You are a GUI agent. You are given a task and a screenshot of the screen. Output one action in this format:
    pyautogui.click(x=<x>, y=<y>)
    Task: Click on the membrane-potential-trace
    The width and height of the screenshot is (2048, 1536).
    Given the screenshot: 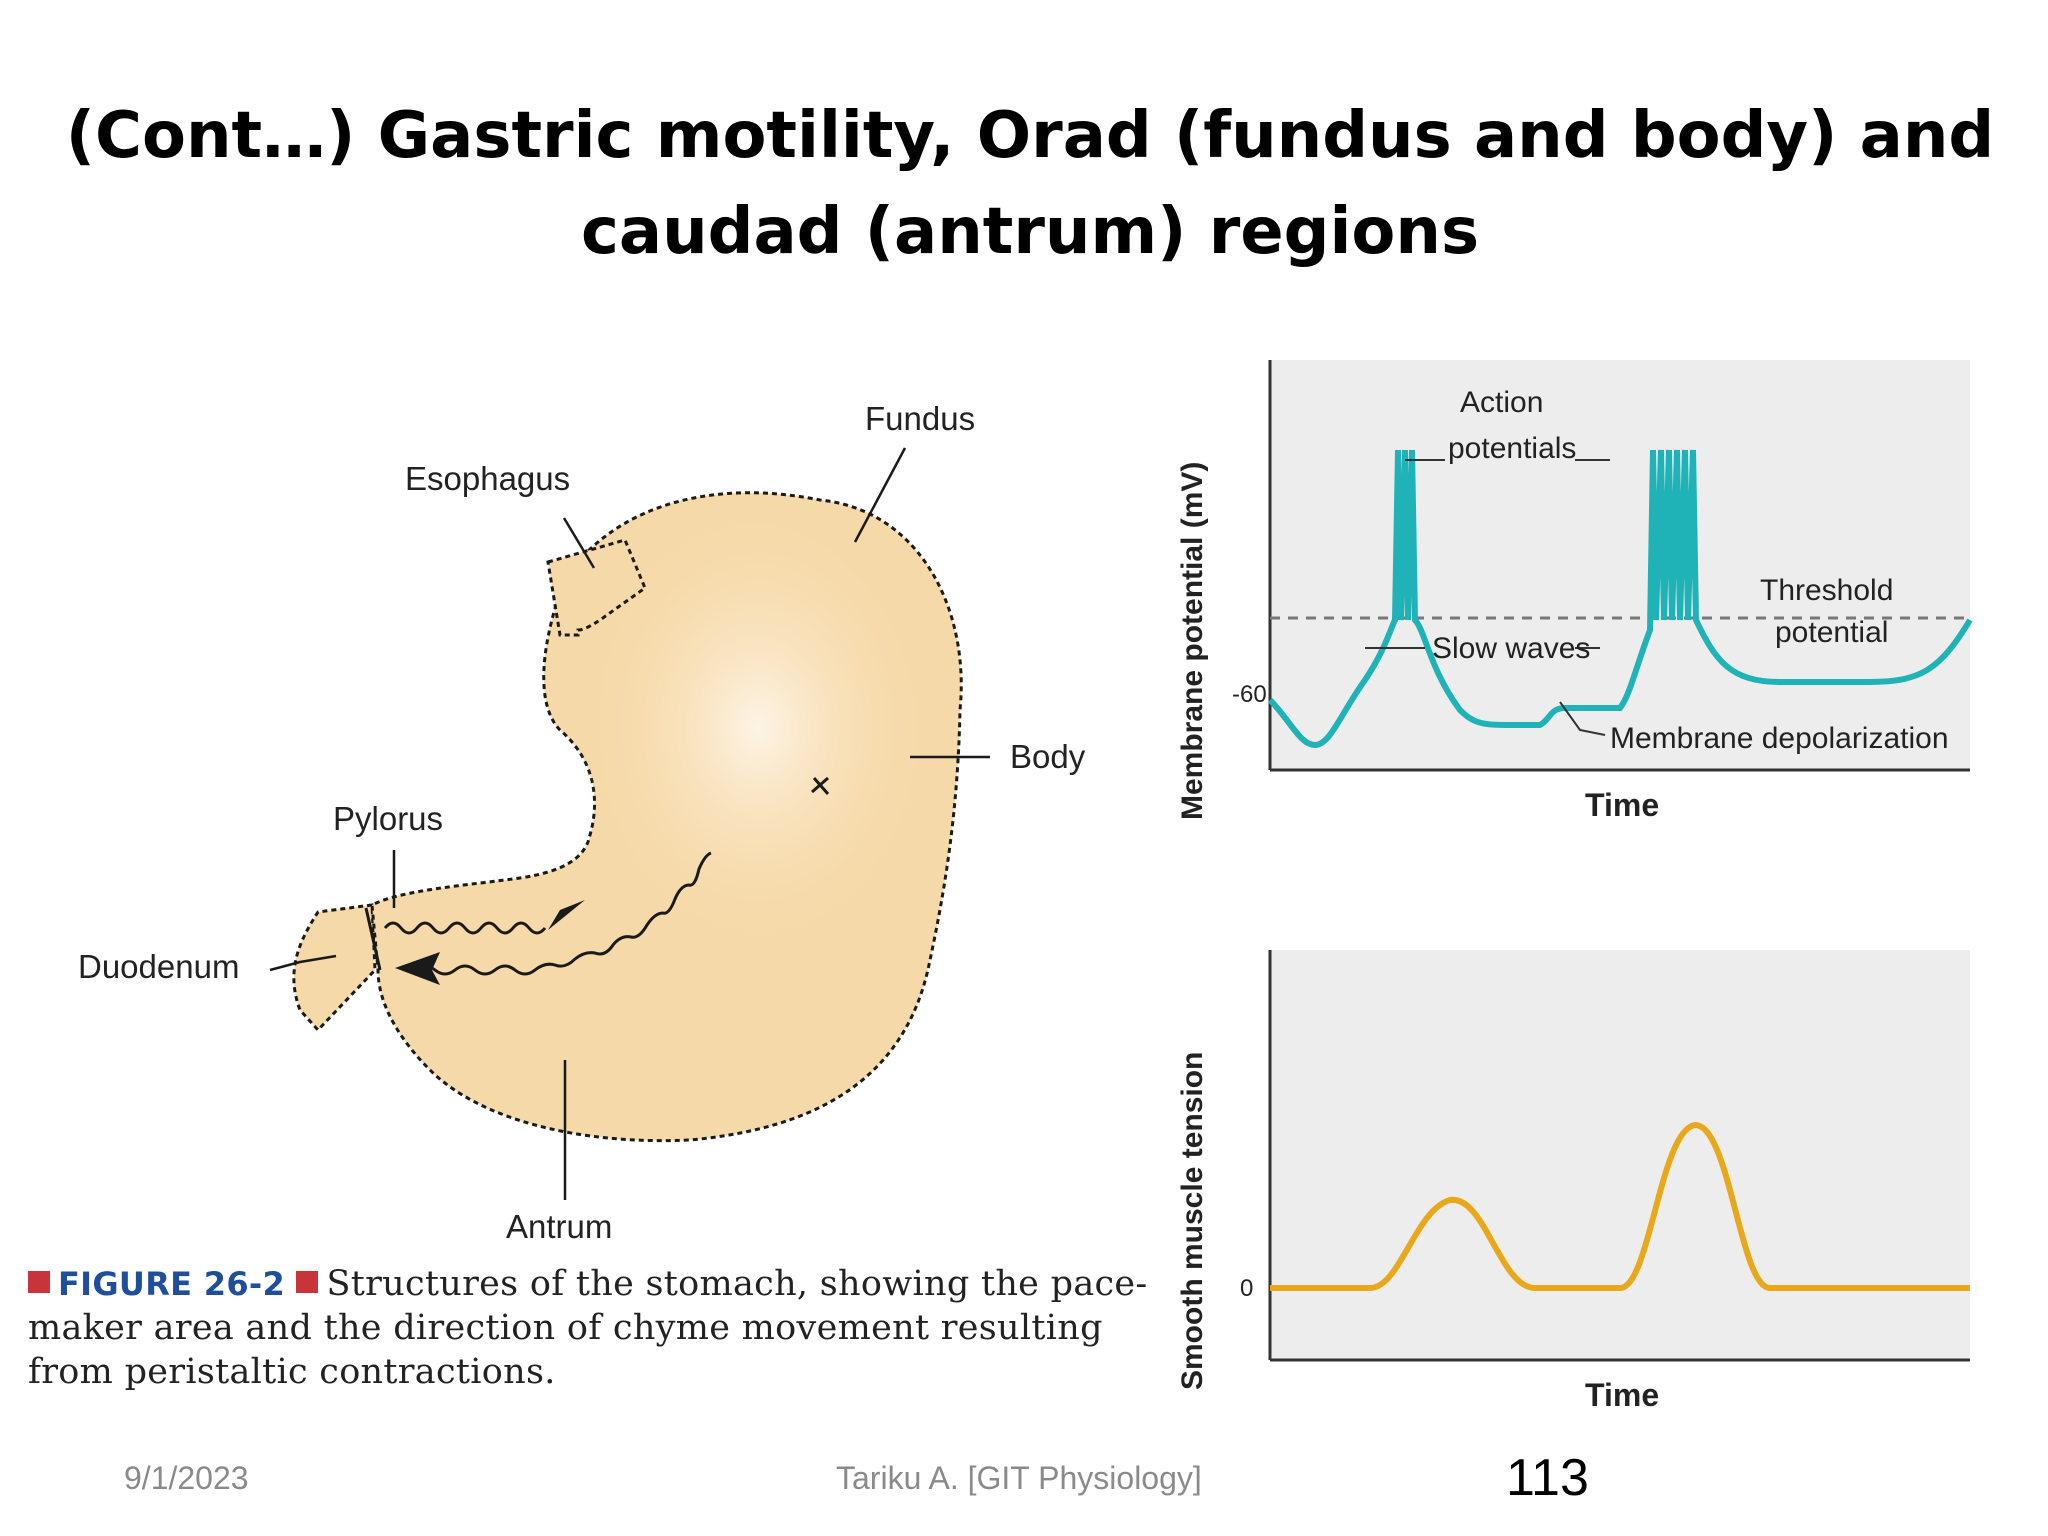 What is the action you would take?
    pyautogui.click(x=1620, y=599)
    